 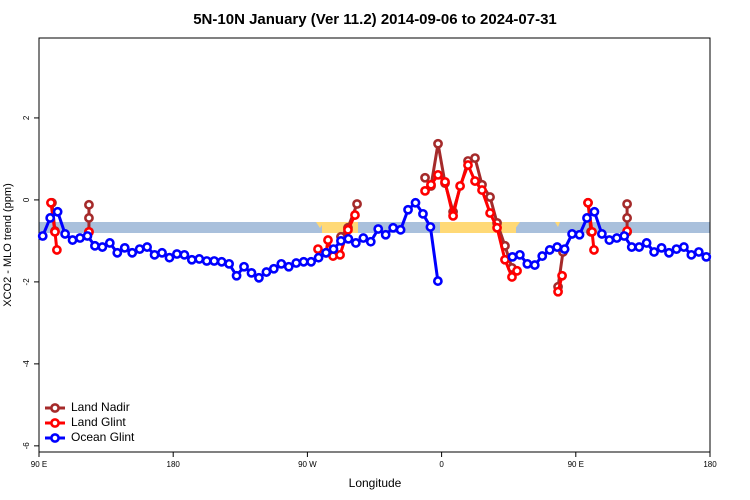 What do you see at coordinates (26, 117) in the screenshot?
I see `y-tick-label: 2` at bounding box center [26, 117].